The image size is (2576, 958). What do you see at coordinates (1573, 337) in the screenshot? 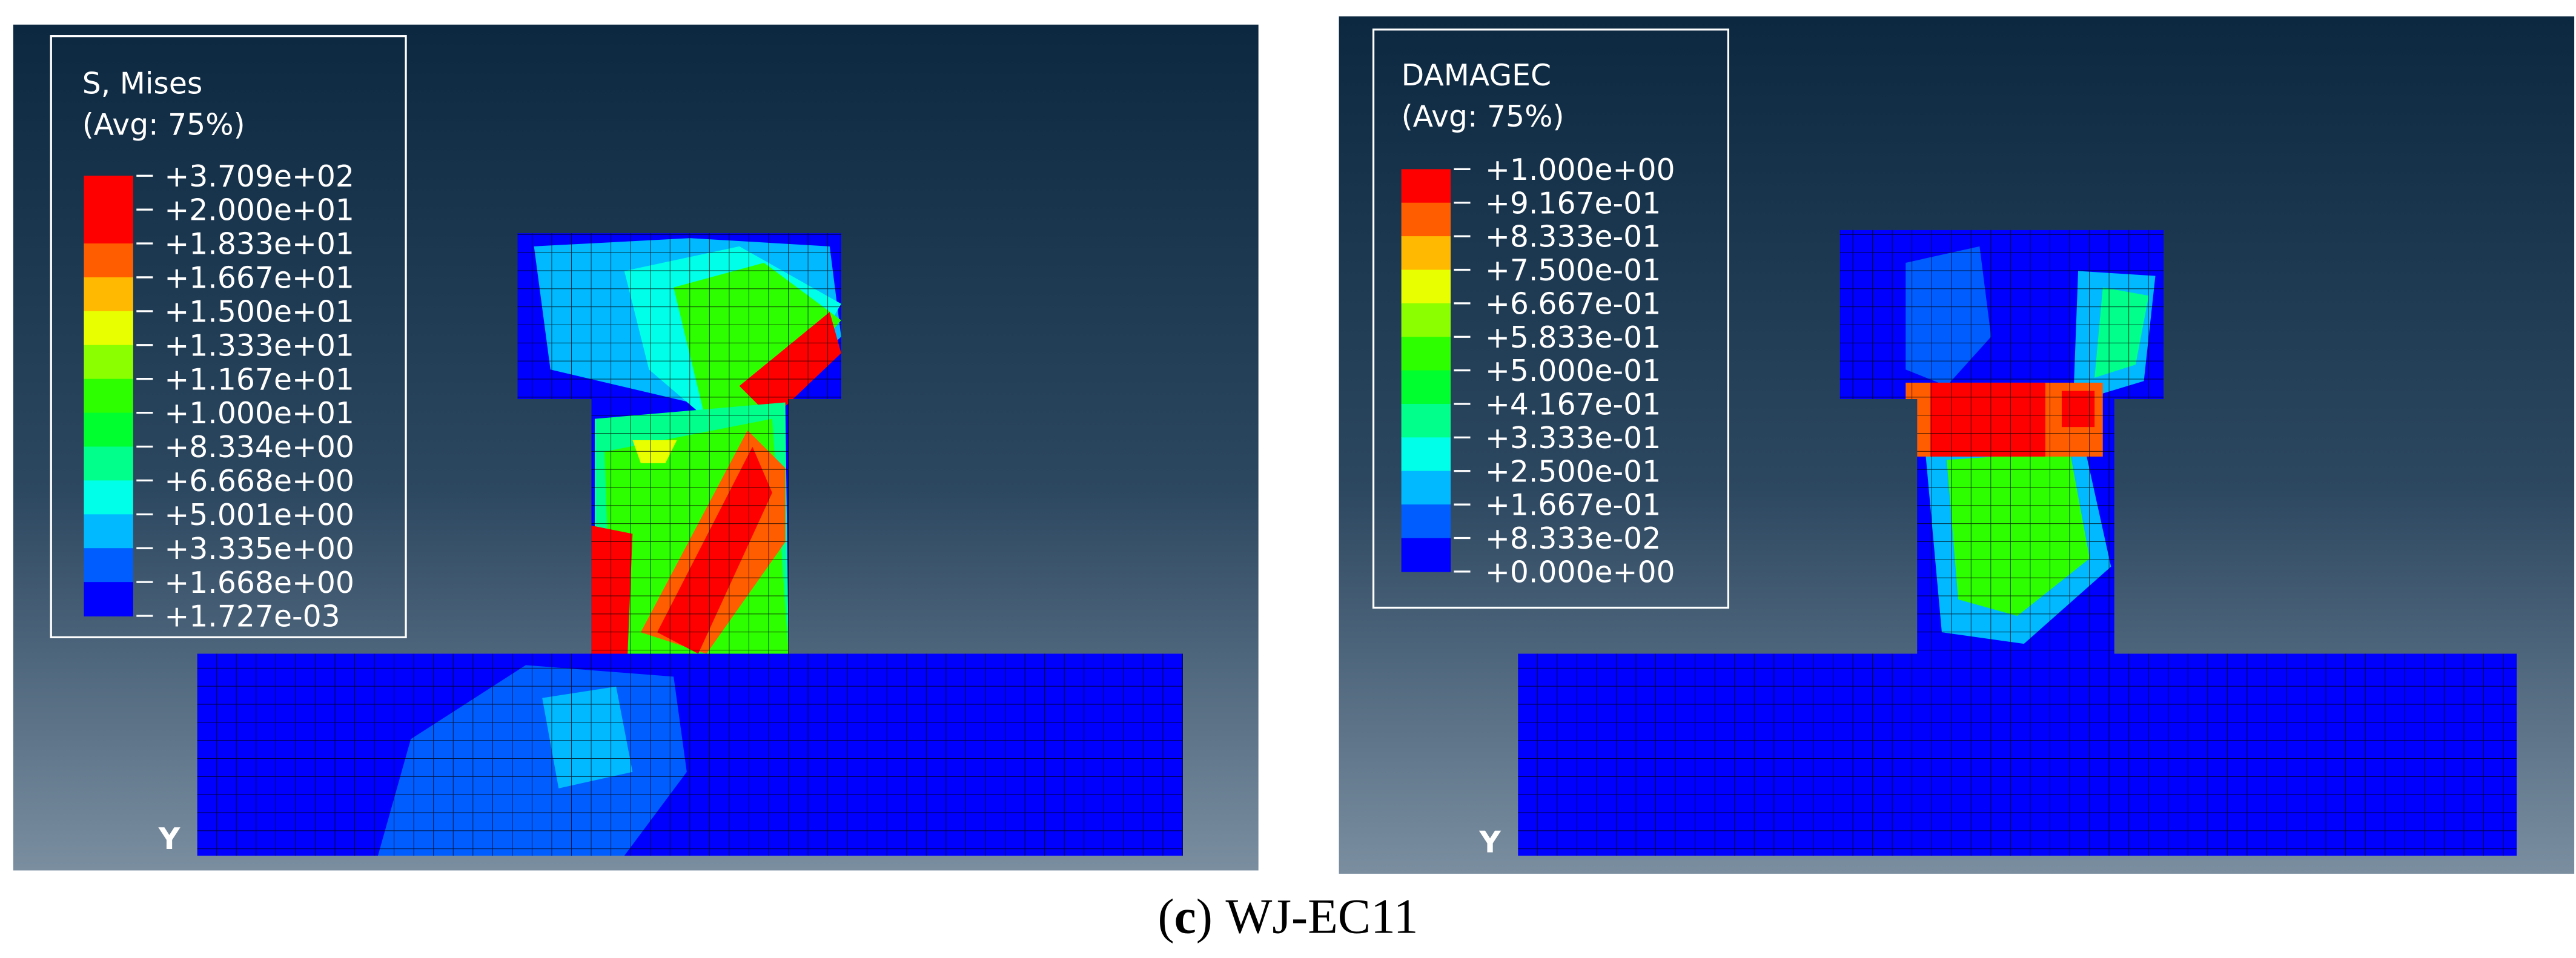
I see `legend-label: +5.833e-01` at bounding box center [1573, 337].